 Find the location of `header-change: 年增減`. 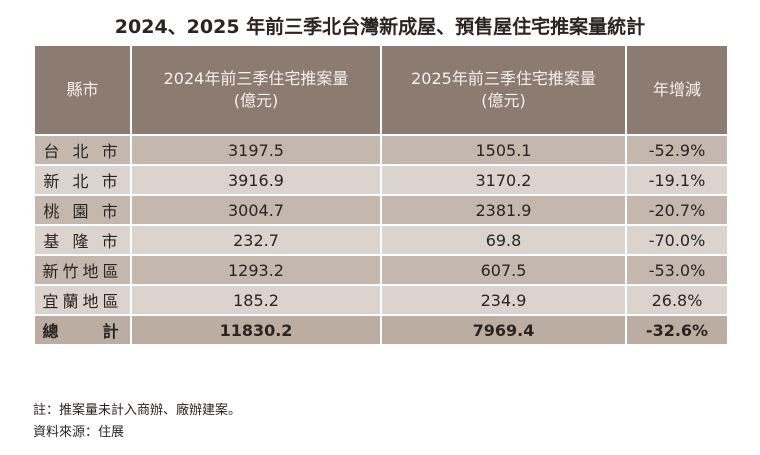

header-change: 年增減 is located at coordinates (677, 90).